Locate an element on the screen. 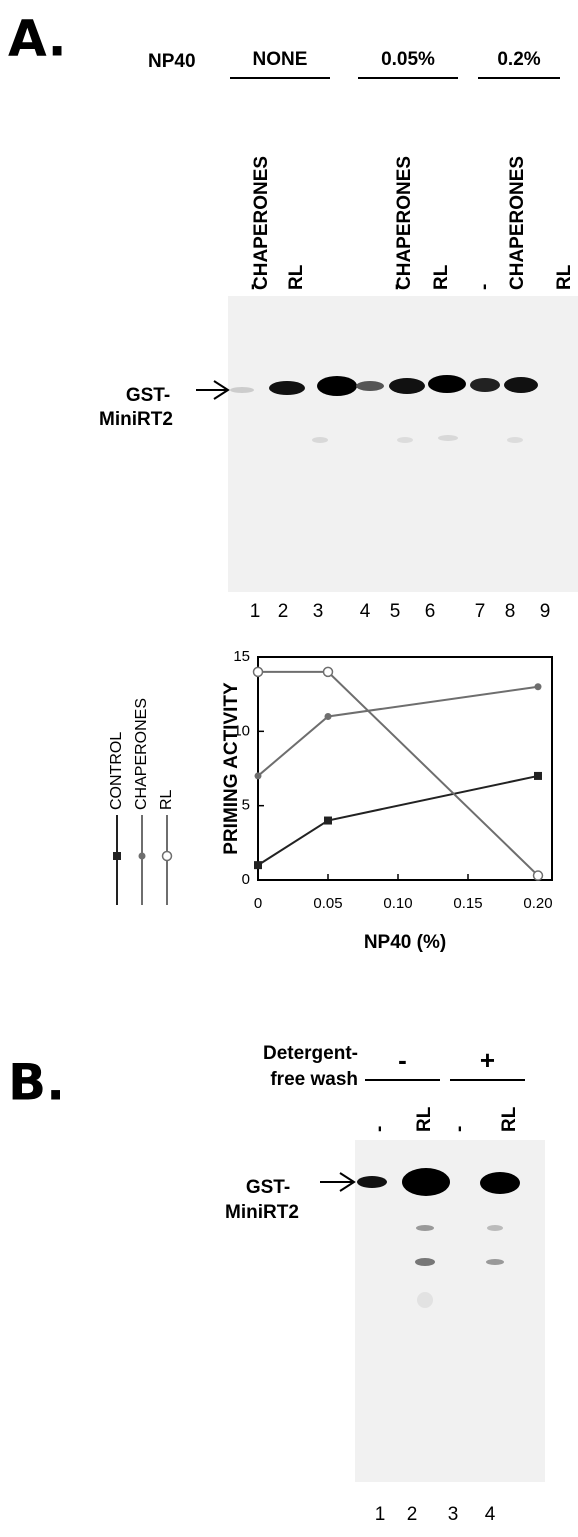 The image size is (578, 1537). panel-label: B. is located at coordinates (36, 1083).